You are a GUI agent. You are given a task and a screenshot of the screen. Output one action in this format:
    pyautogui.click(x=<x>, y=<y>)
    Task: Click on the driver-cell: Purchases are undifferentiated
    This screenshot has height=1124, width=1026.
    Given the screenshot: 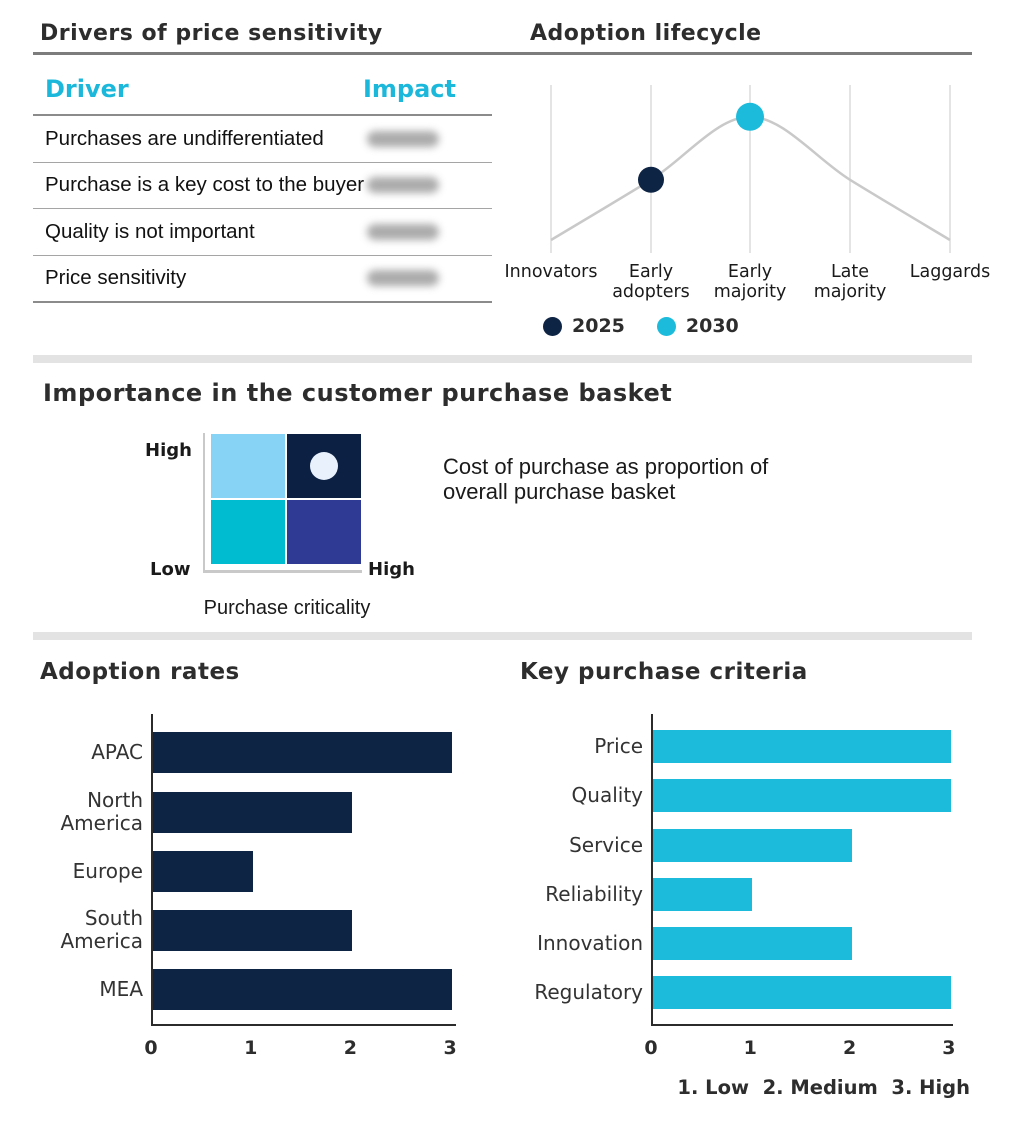 What is the action you would take?
    pyautogui.click(x=184, y=138)
    